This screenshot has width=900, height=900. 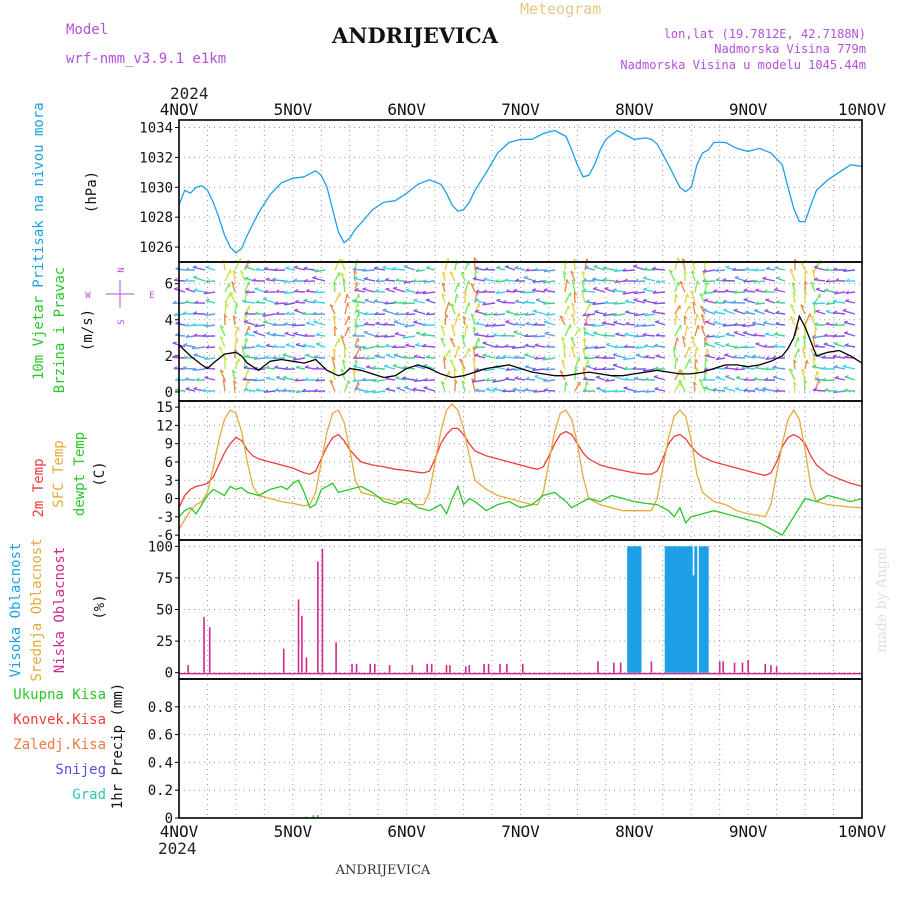 I want to click on x-label-bottom: 4NOV, so click(x=179, y=831).